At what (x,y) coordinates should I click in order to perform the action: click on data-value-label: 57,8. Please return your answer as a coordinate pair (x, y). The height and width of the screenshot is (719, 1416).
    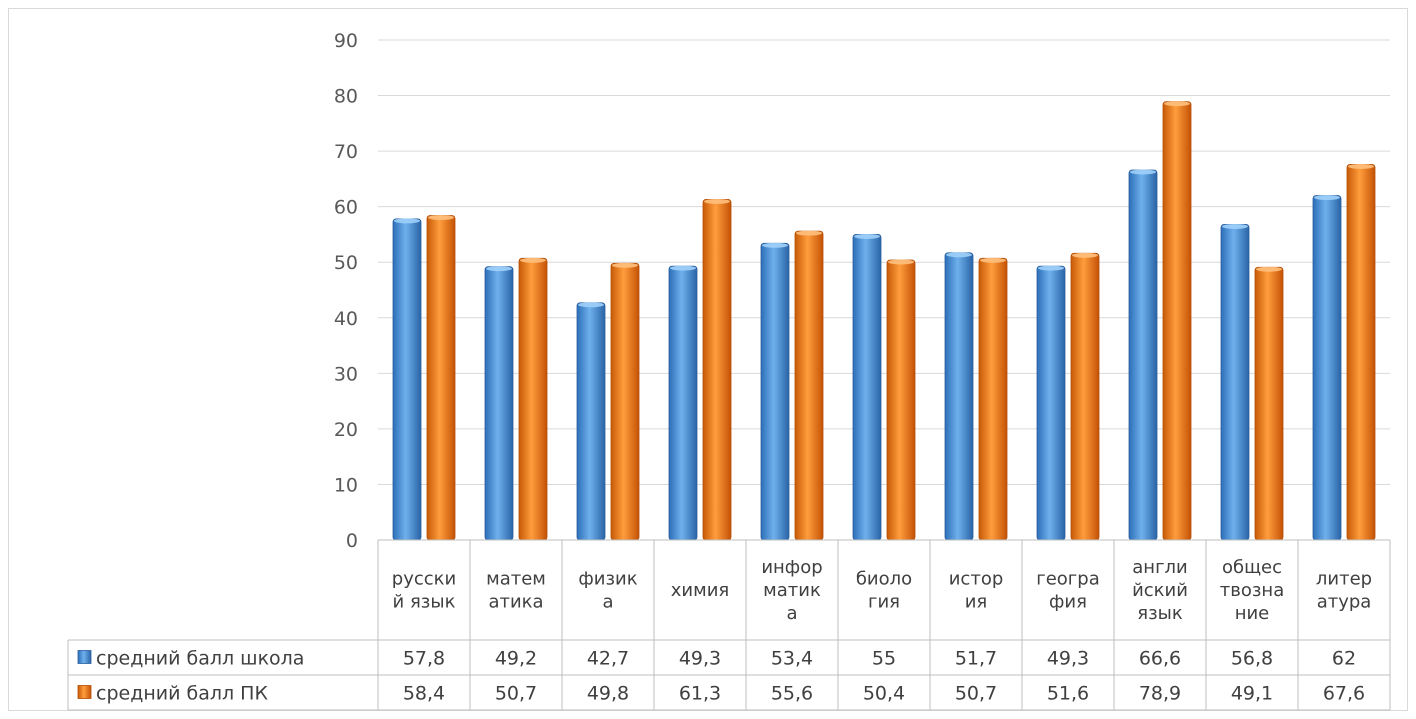
    Looking at the image, I should click on (424, 659).